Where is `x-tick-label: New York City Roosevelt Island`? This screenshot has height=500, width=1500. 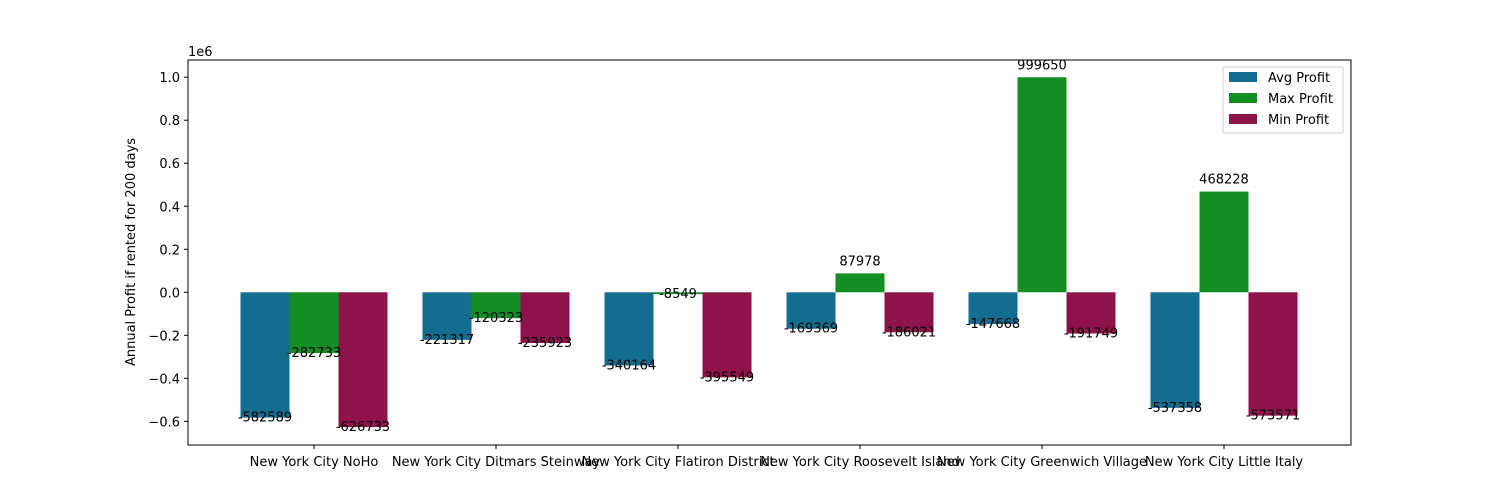 x-tick-label: New York City Roosevelt Island is located at coordinates (860, 462).